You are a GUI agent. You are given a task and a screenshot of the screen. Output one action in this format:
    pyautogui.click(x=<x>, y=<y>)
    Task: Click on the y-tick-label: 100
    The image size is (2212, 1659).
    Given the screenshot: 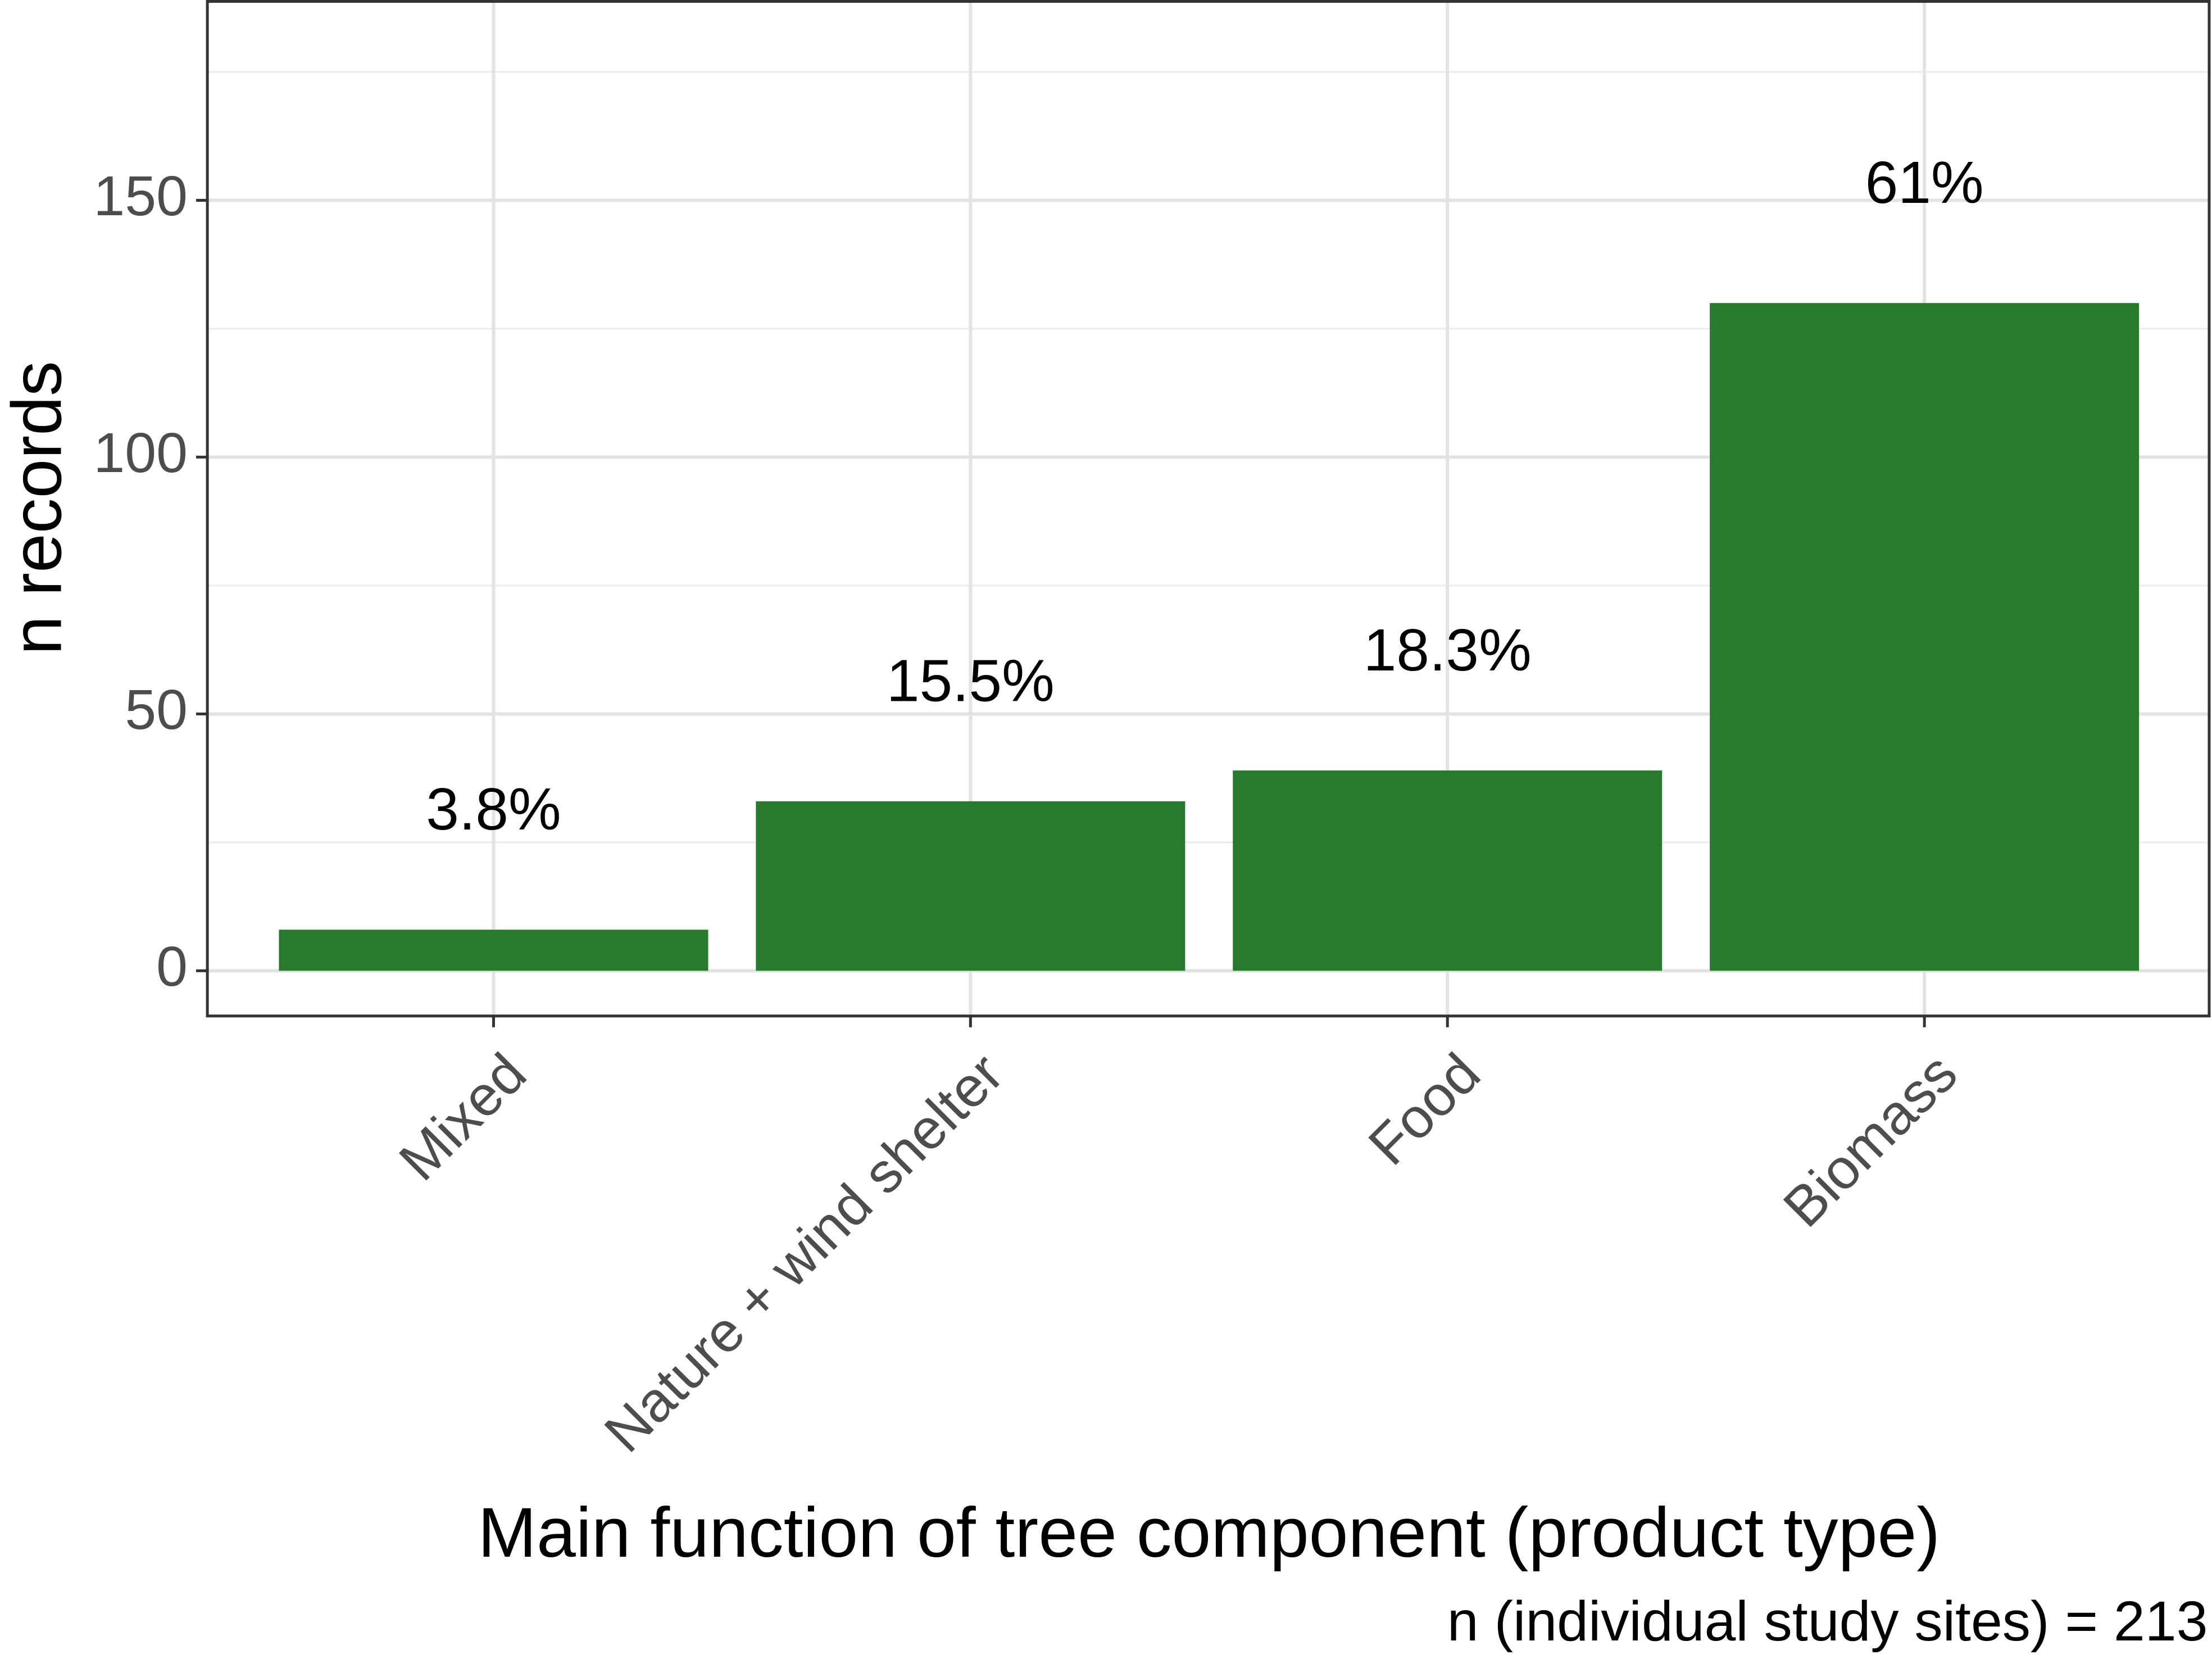 What is the action you would take?
    pyautogui.click(x=140, y=453)
    